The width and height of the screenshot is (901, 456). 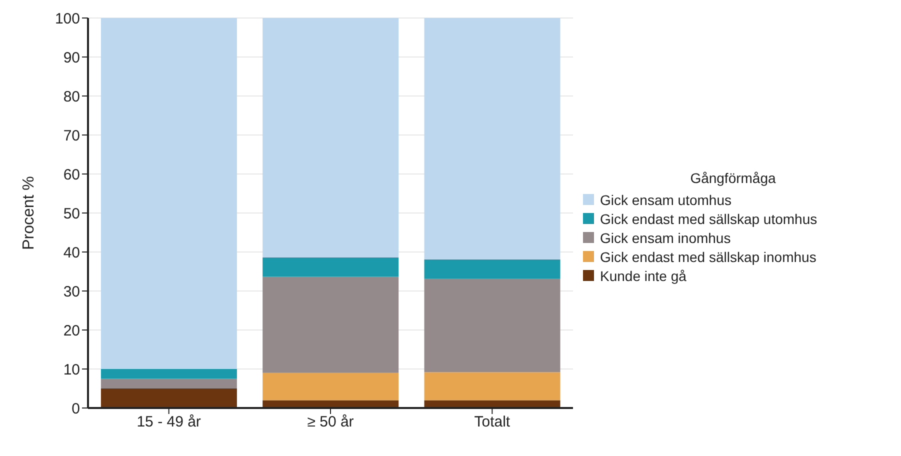 I want to click on y-tick-label: 20, so click(x=71, y=331).